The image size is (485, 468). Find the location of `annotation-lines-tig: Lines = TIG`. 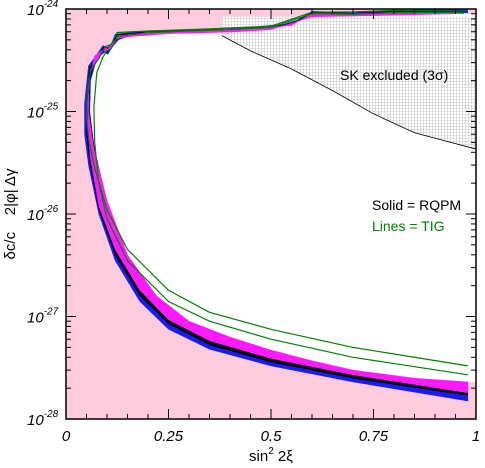

annotation-lines-tig: Lines = TIG is located at coordinates (408, 226).